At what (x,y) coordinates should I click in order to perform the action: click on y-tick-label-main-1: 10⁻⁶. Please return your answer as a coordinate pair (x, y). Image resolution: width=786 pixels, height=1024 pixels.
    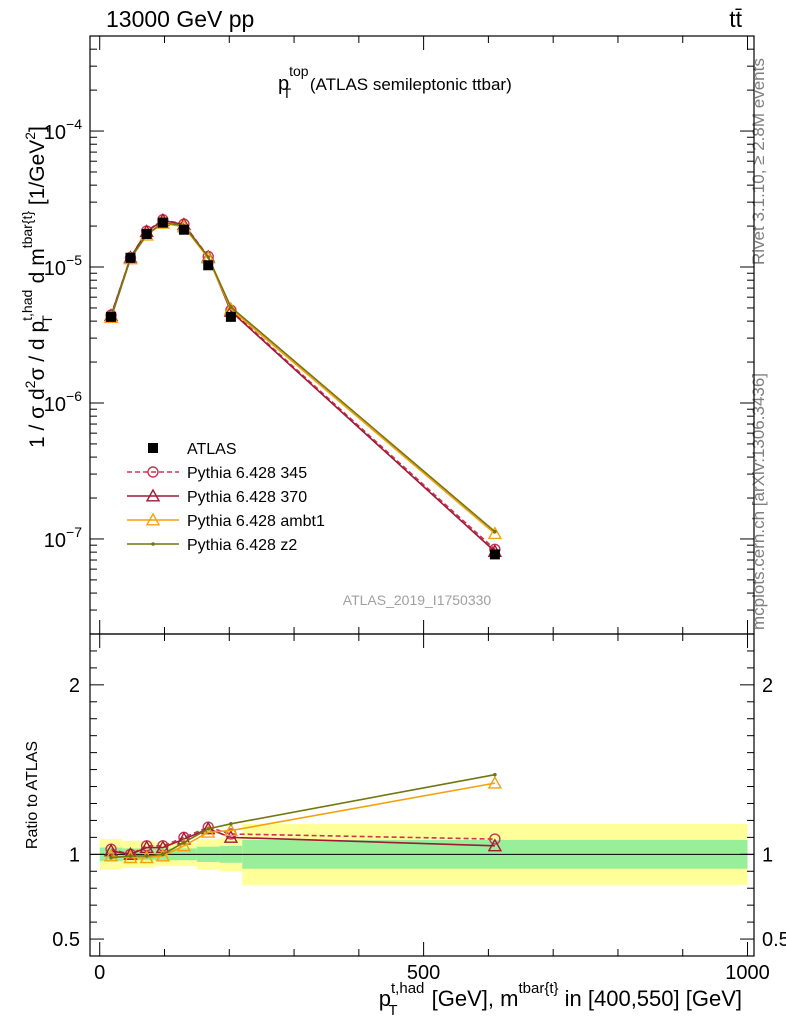
    Looking at the image, I should click on (63, 402).